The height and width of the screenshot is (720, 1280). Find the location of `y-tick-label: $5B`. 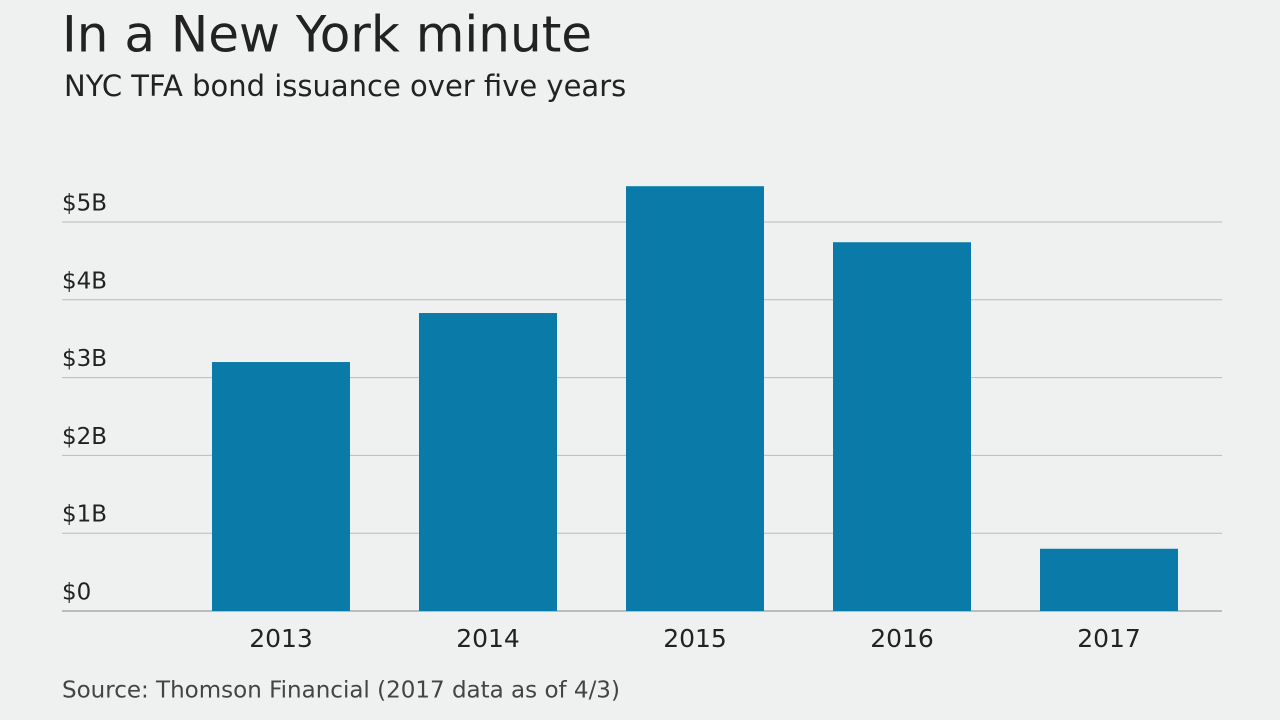

y-tick-label: $5B is located at coordinates (84, 204).